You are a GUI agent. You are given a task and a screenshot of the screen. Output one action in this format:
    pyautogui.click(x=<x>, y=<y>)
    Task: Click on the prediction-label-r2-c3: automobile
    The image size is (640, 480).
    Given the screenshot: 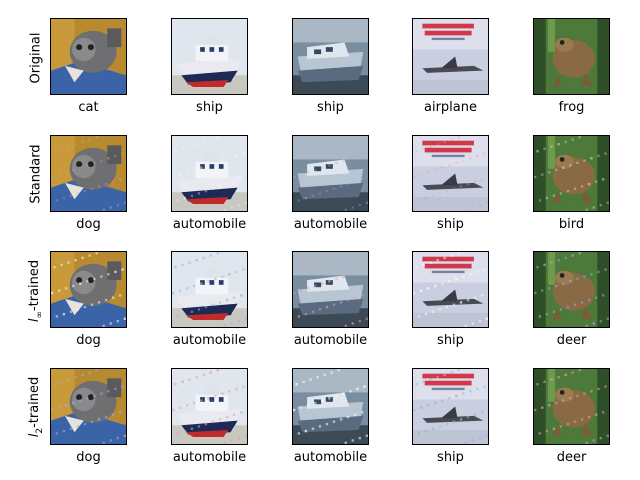 What is the action you would take?
    pyautogui.click(x=330, y=224)
    